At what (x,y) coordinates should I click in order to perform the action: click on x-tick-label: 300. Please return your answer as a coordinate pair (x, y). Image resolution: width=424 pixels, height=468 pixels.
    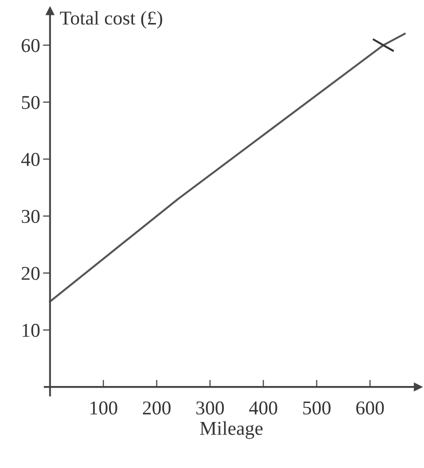
    Looking at the image, I should click on (210, 408).